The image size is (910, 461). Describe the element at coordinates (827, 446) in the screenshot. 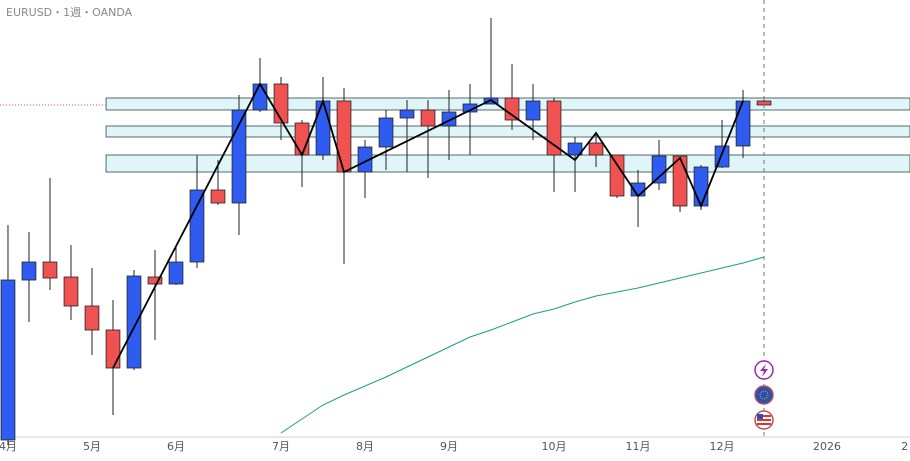

I see `x-tick-label: 2026` at that location.